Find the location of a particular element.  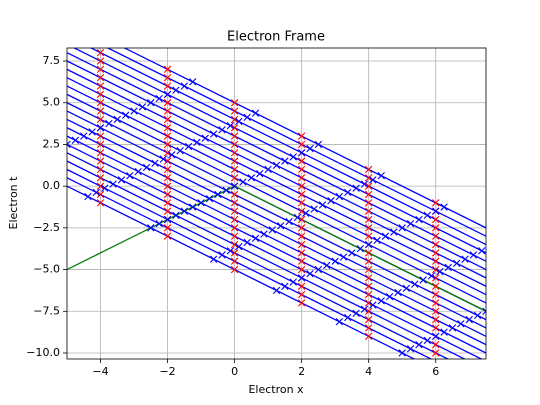

y-tick-label: −2.5 is located at coordinates (46, 227).